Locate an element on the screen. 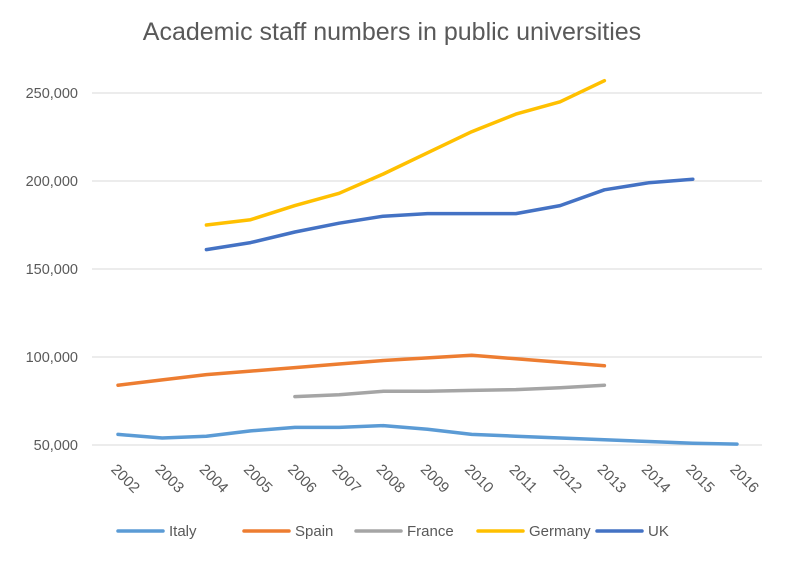  series-line-france is located at coordinates (450, 391).